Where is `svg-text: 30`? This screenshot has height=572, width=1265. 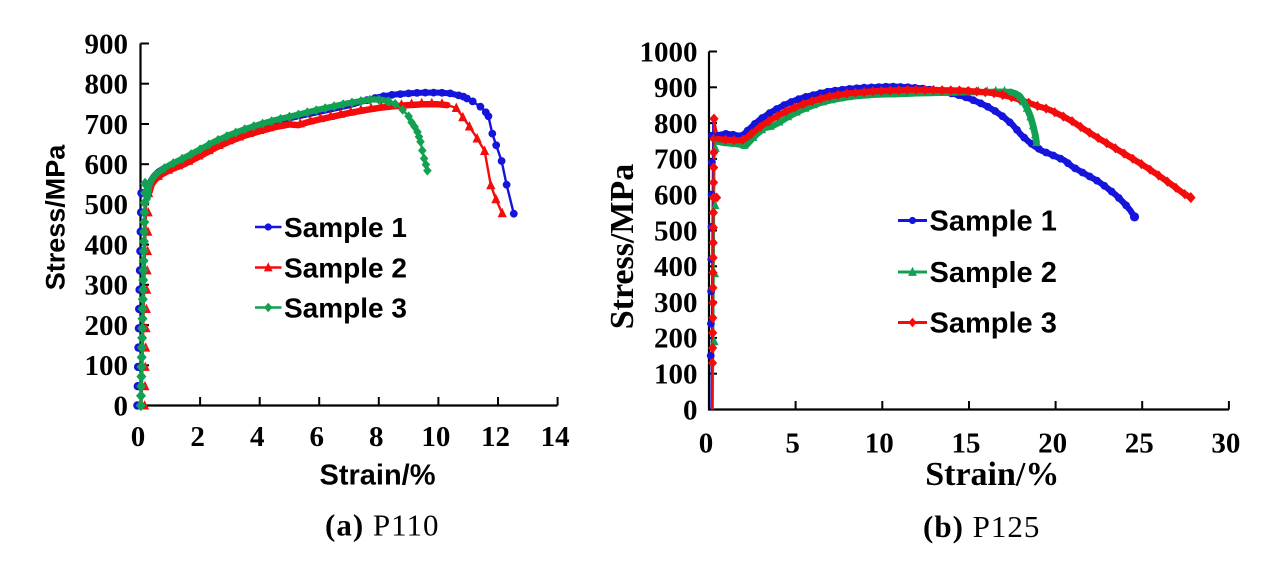 svg-text: 30 is located at coordinates (1225, 444).